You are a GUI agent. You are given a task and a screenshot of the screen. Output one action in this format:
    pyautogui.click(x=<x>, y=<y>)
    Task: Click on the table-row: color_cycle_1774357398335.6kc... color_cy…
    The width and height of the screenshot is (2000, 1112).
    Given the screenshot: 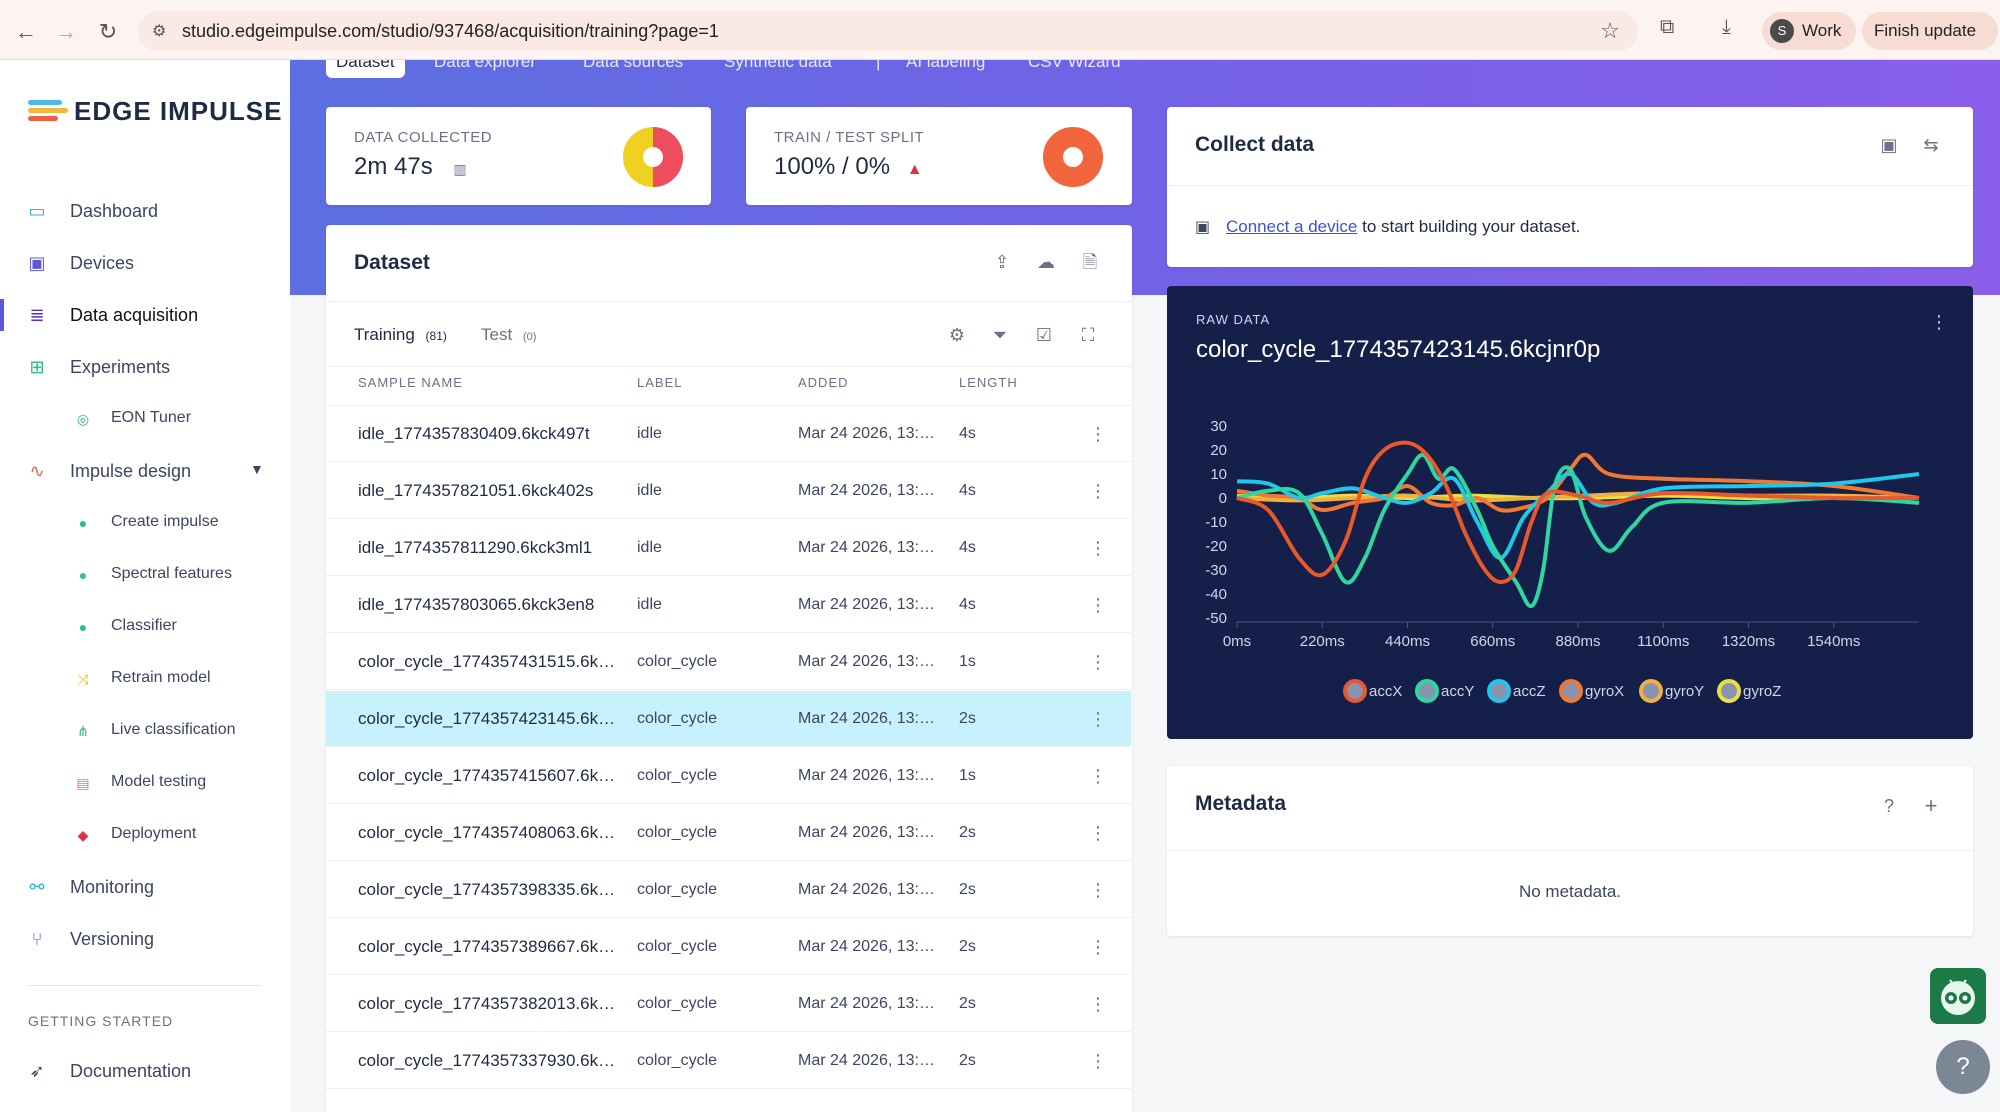 What is the action you would take?
    pyautogui.click(x=728, y=890)
    